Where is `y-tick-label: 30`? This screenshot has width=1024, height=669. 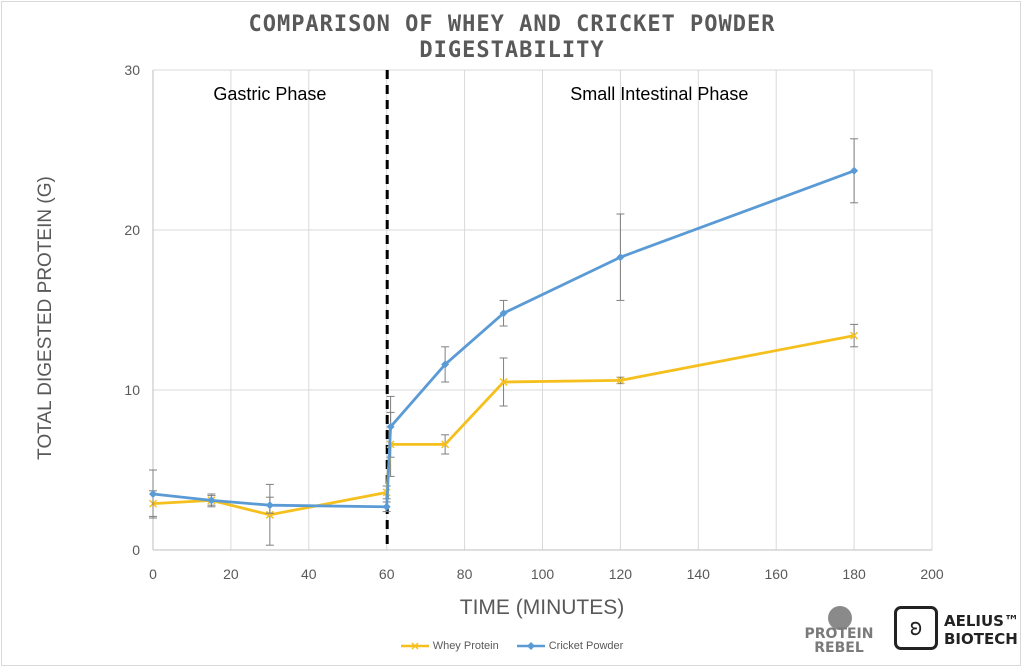
y-tick-label: 30 is located at coordinates (132, 70).